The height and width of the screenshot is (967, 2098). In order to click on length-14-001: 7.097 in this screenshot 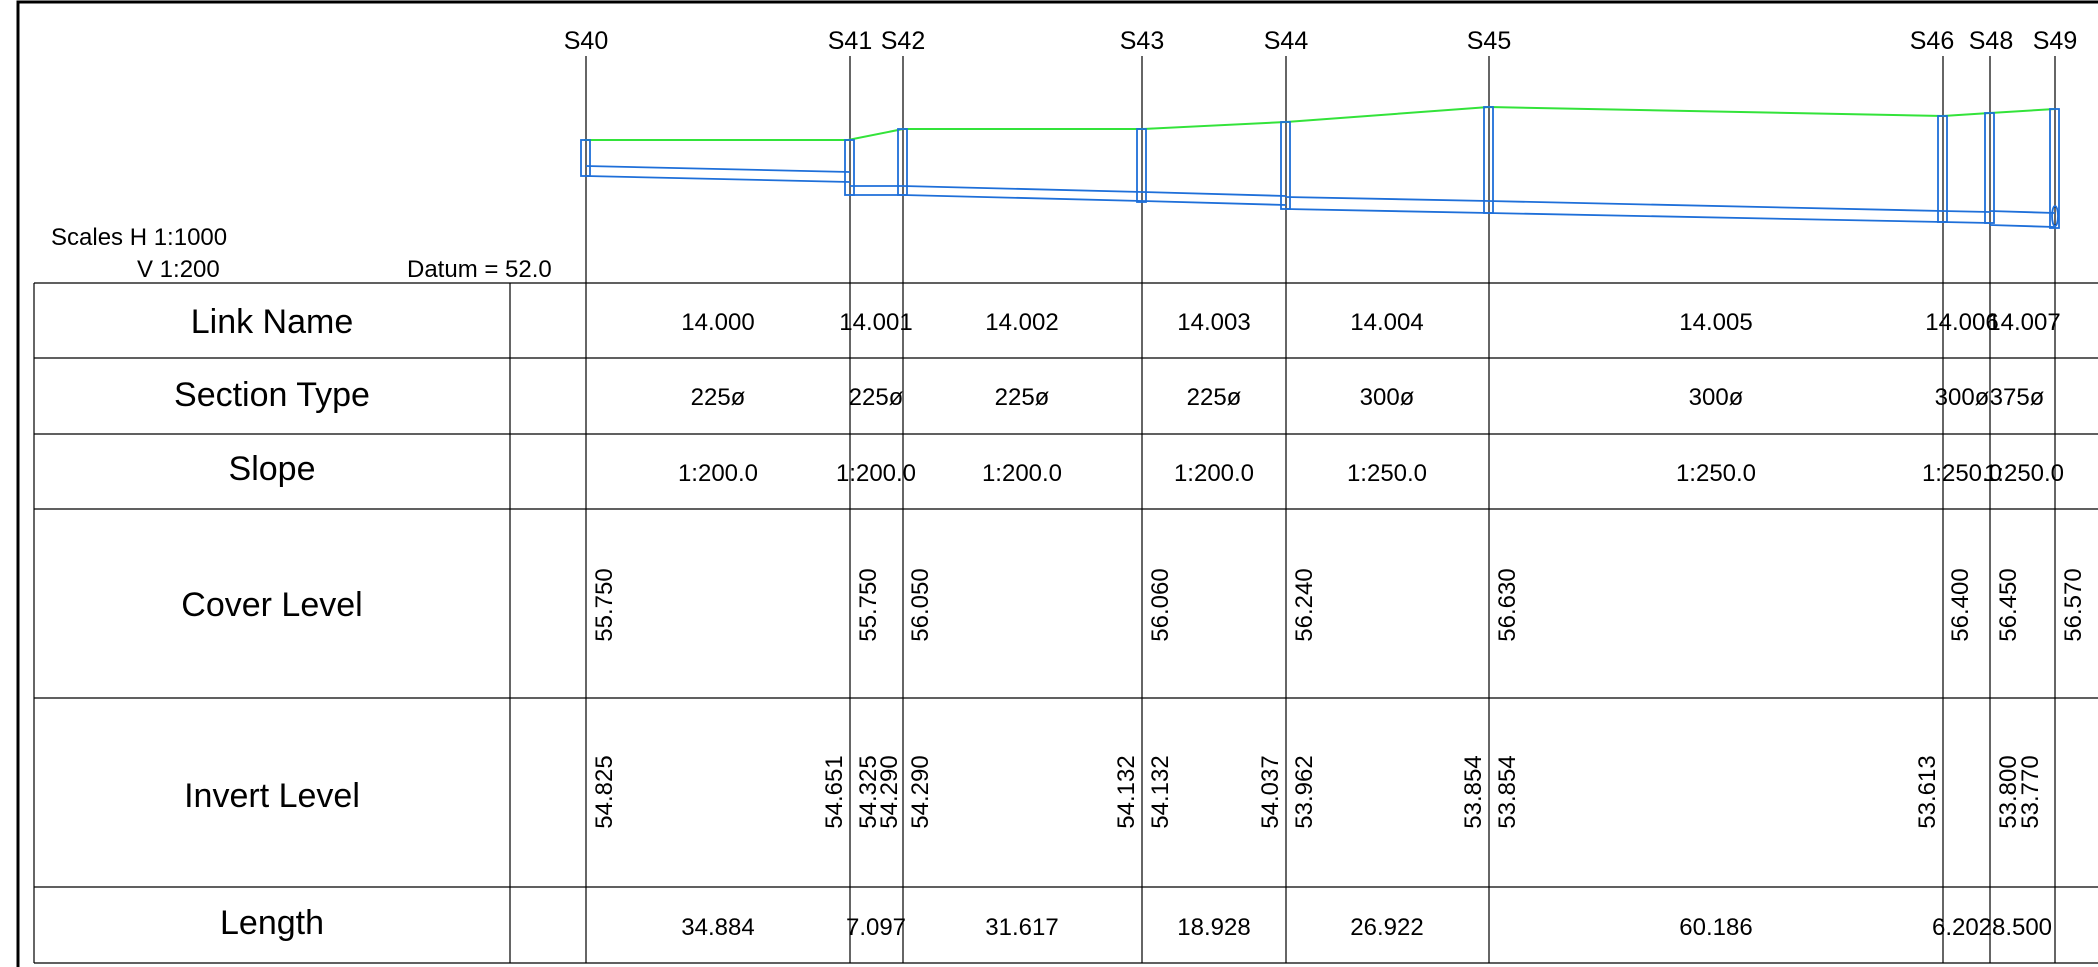, I will do `click(876, 927)`.